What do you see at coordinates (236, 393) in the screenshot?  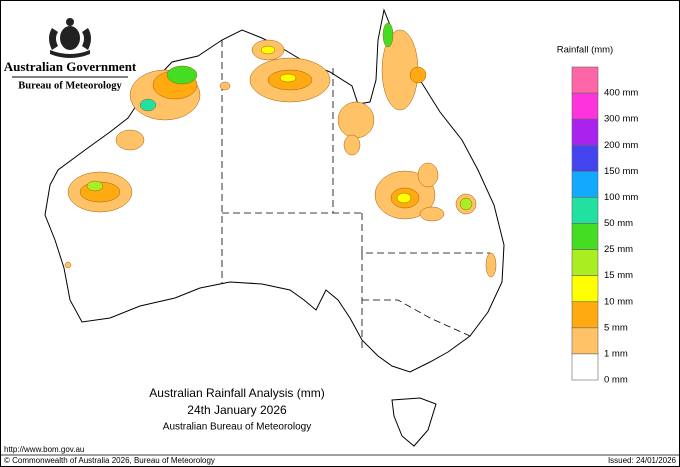 I see `map-title: Australian Rainfall Analysis (mm)` at bounding box center [236, 393].